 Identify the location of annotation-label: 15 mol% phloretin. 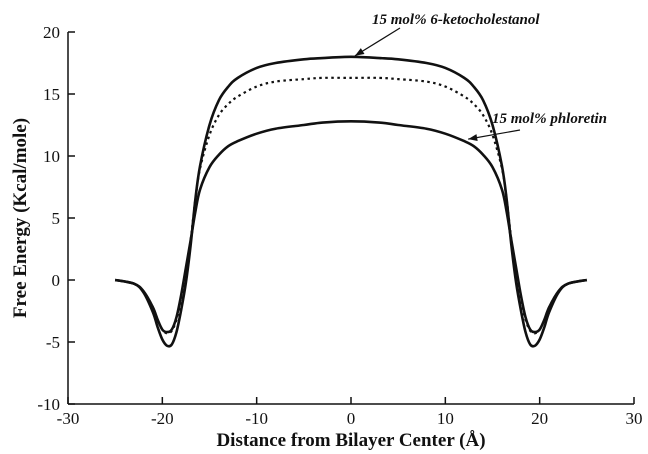
(549, 119).